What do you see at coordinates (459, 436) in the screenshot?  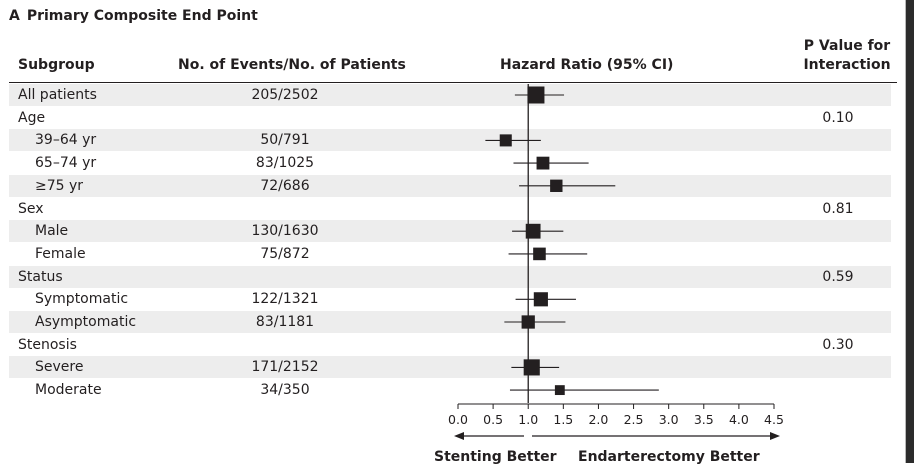 I see `left-arrowhead` at bounding box center [459, 436].